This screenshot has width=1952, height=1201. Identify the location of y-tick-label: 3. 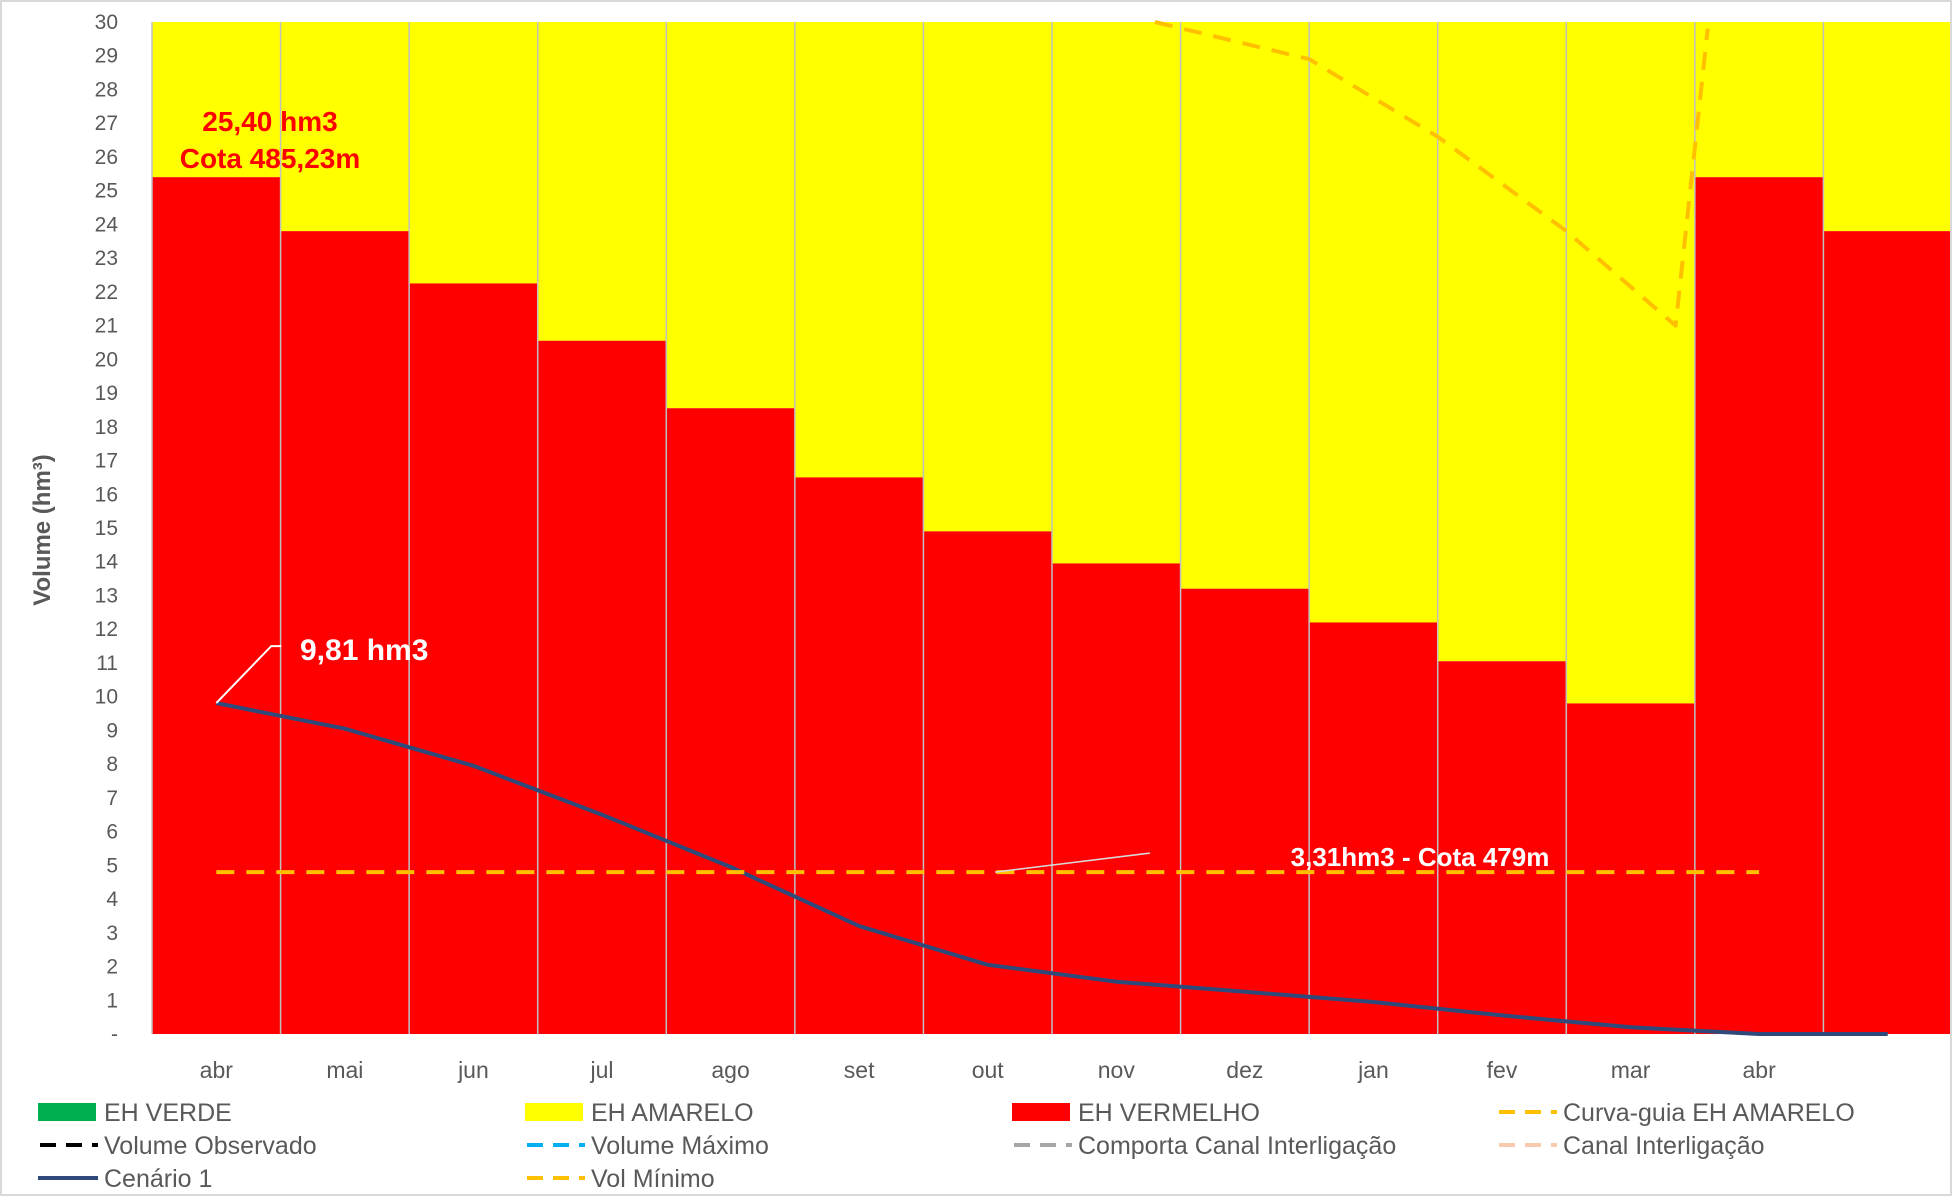
(112, 933).